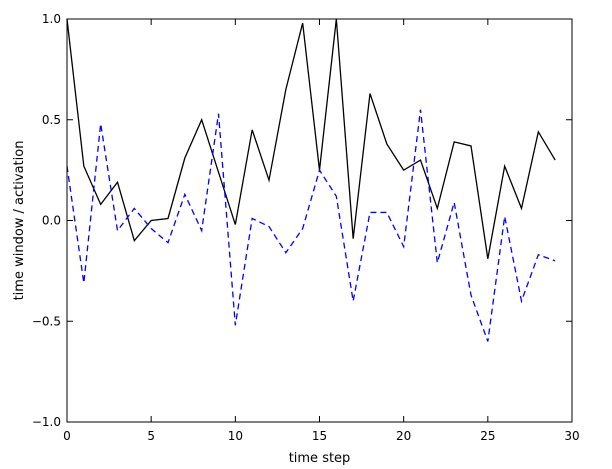 The height and width of the screenshot is (469, 612). I want to click on x-tick-label: 5, so click(151, 436).